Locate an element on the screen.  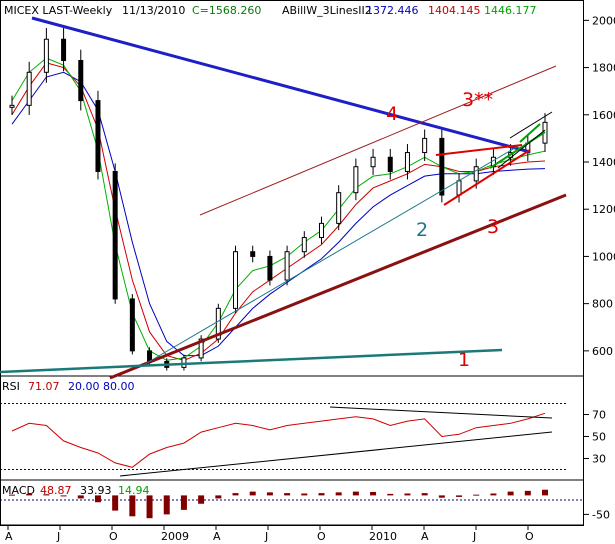
time-tick-label: 2010 is located at coordinates (383, 536).